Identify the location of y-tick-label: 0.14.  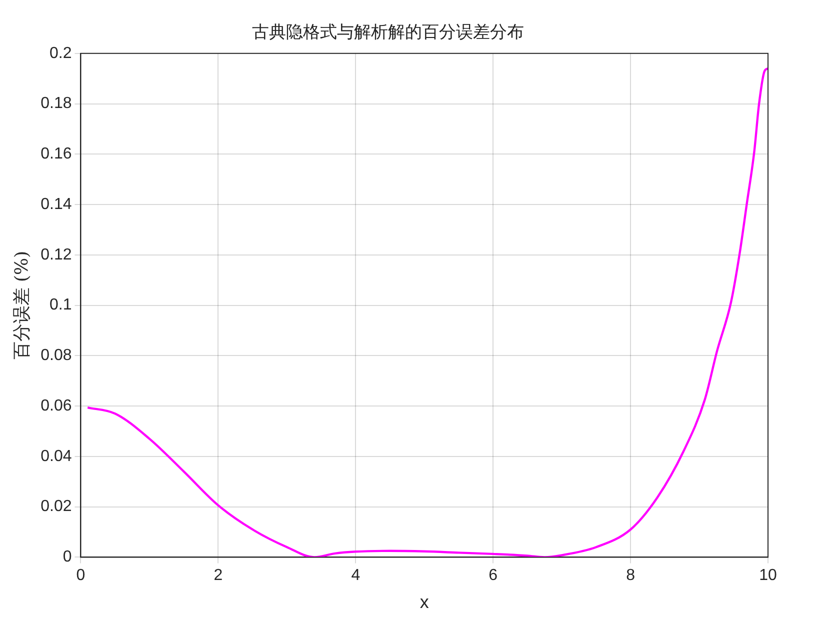
(56, 204).